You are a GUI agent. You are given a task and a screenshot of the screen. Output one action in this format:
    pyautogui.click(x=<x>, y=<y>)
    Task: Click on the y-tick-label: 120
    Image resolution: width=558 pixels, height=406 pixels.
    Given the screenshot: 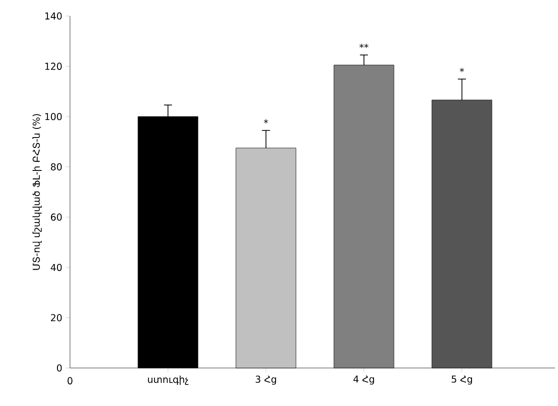 What is the action you would take?
    pyautogui.click(x=53, y=66)
    